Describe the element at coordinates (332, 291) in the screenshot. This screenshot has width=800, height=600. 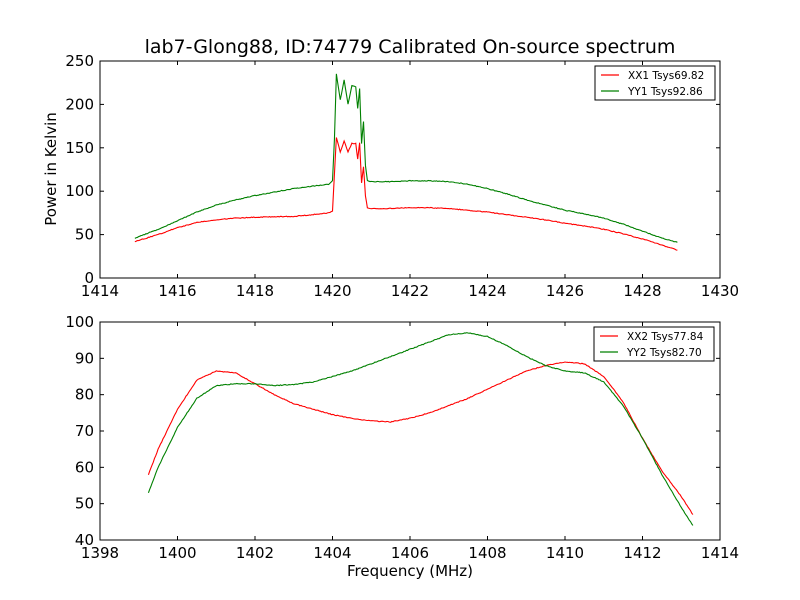
I see `x-tick-label: 1420` at that location.